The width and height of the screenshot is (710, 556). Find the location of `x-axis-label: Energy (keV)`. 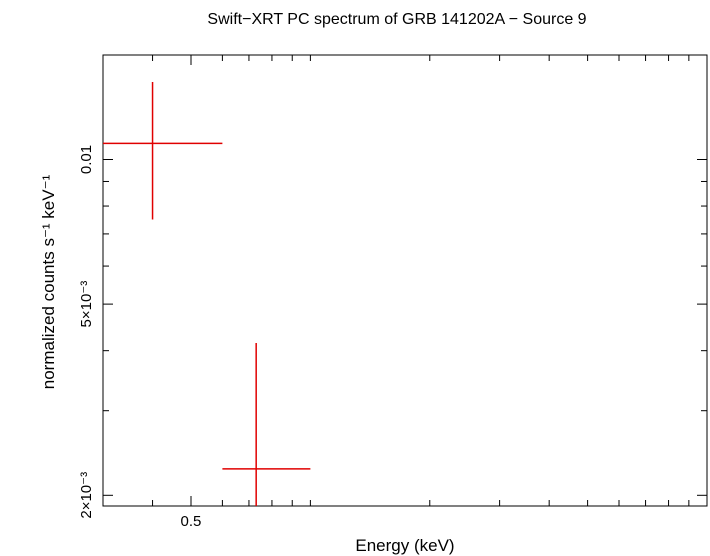

x-axis-label: Energy (keV) is located at coordinates (404, 545).